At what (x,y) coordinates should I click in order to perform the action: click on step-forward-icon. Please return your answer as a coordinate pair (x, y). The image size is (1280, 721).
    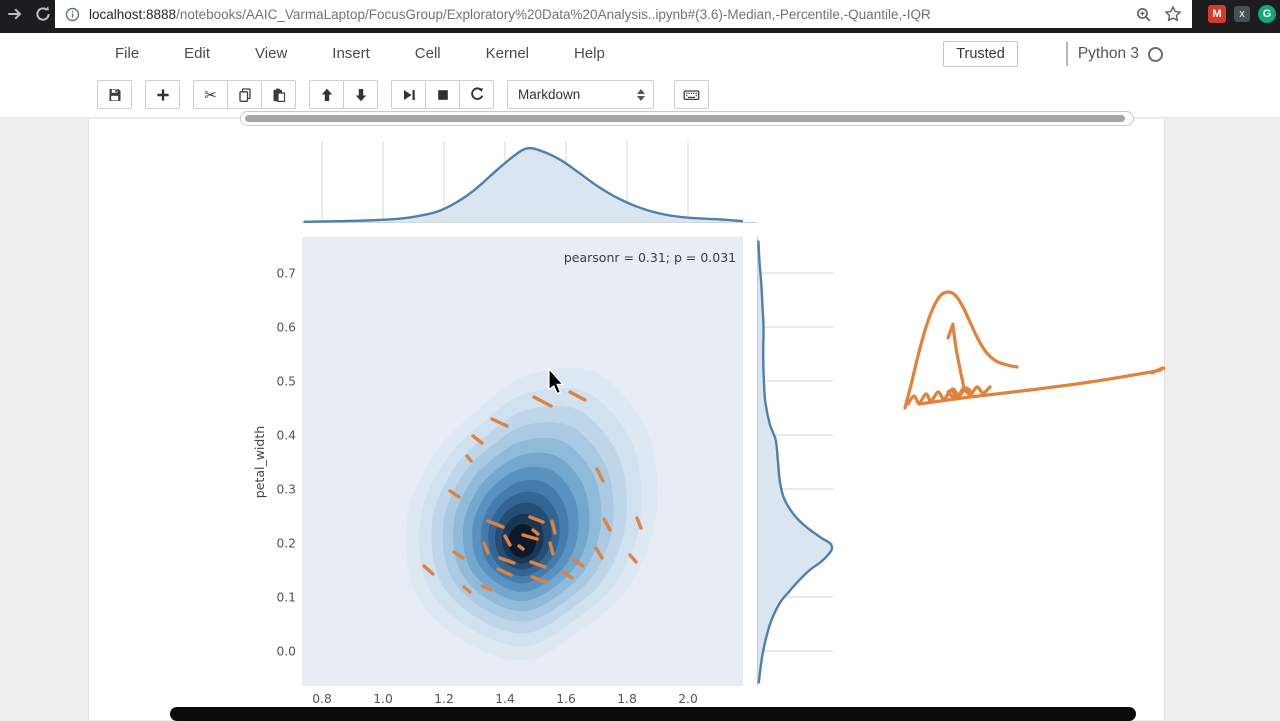
    Looking at the image, I should click on (409, 94).